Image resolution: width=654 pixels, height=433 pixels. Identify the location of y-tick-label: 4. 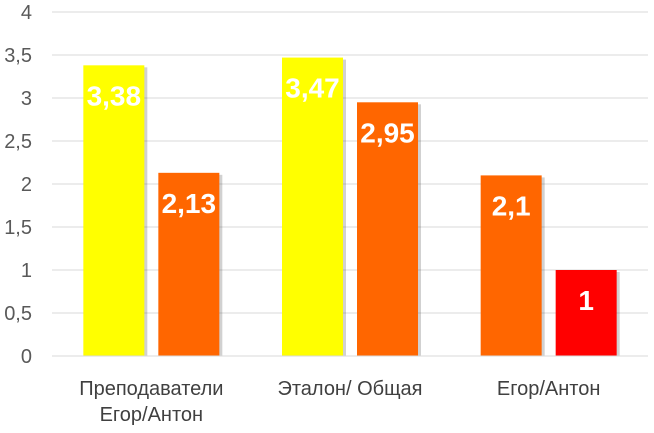
(26, 13).